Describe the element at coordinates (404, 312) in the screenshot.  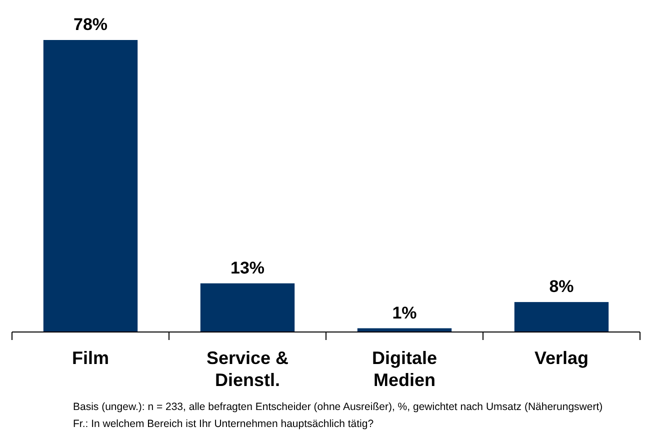
I see `data-label: 1%` at that location.